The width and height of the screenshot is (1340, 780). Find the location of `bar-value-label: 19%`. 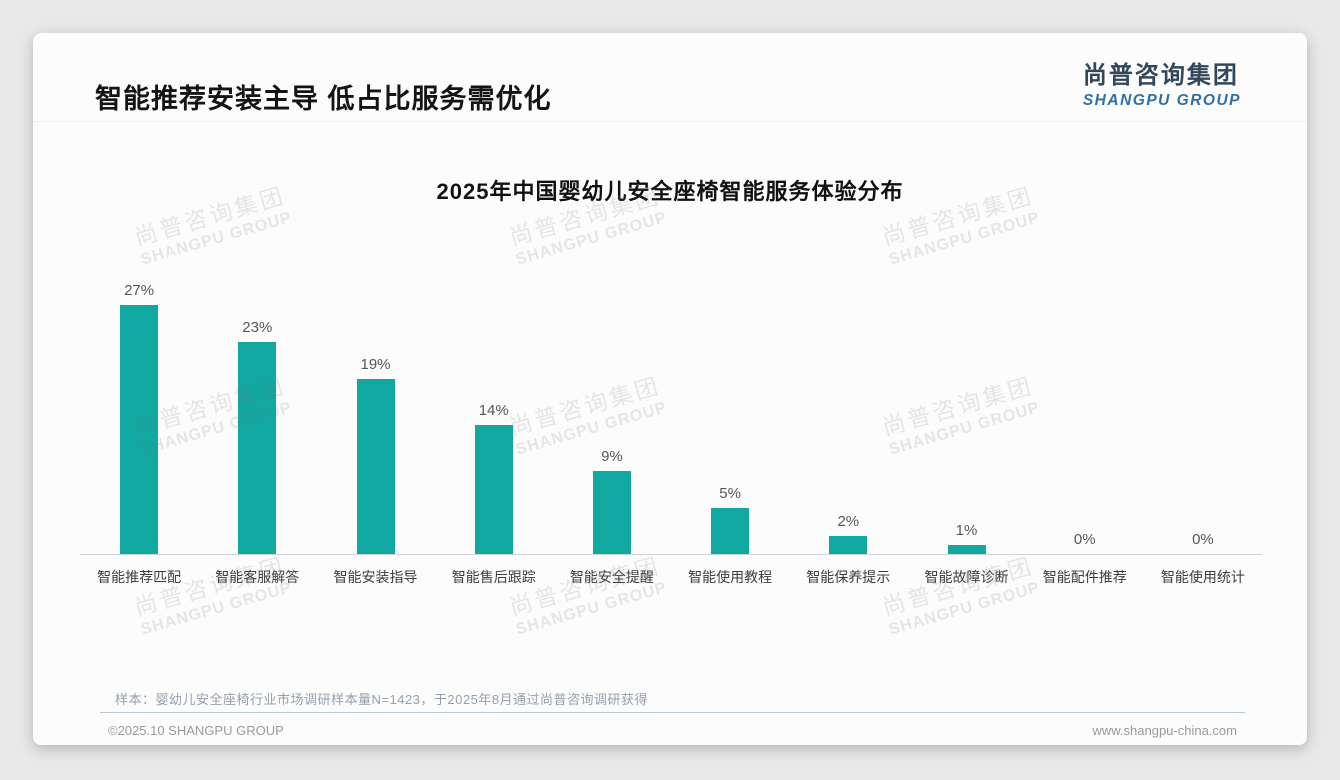

bar-value-label: 19% is located at coordinates (375, 364).